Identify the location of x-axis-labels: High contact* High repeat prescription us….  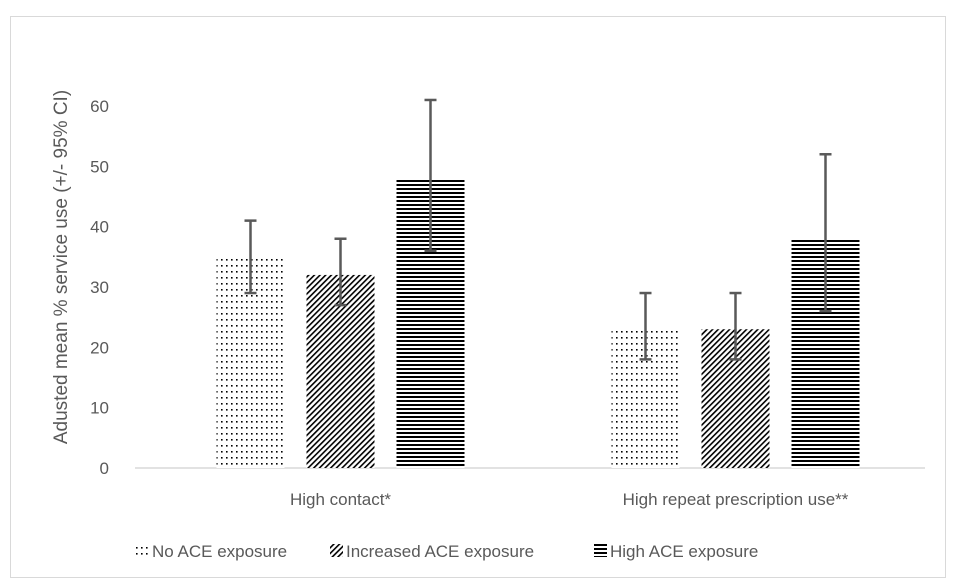
(569, 499).